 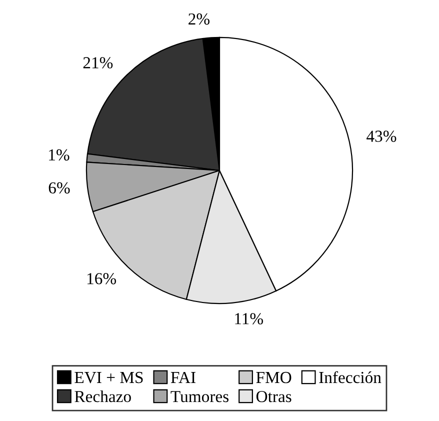 I want to click on data-label: 21%, so click(x=98, y=62).